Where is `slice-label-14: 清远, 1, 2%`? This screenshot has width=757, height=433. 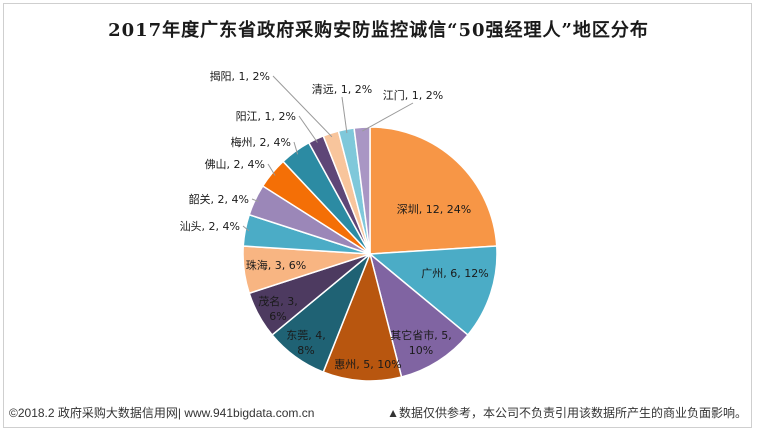 slice-label-14: 清远, 1, 2% is located at coordinates (342, 89).